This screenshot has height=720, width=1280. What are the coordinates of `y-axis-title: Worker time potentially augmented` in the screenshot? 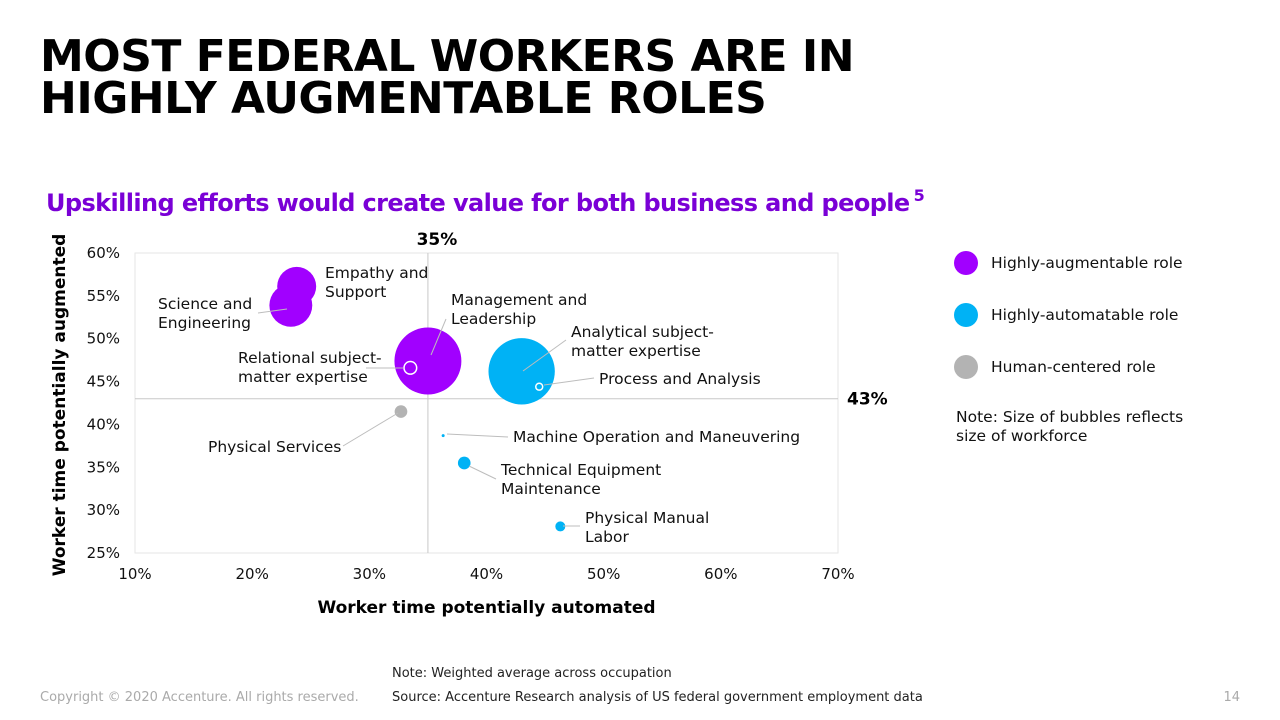 It's located at (60, 405).